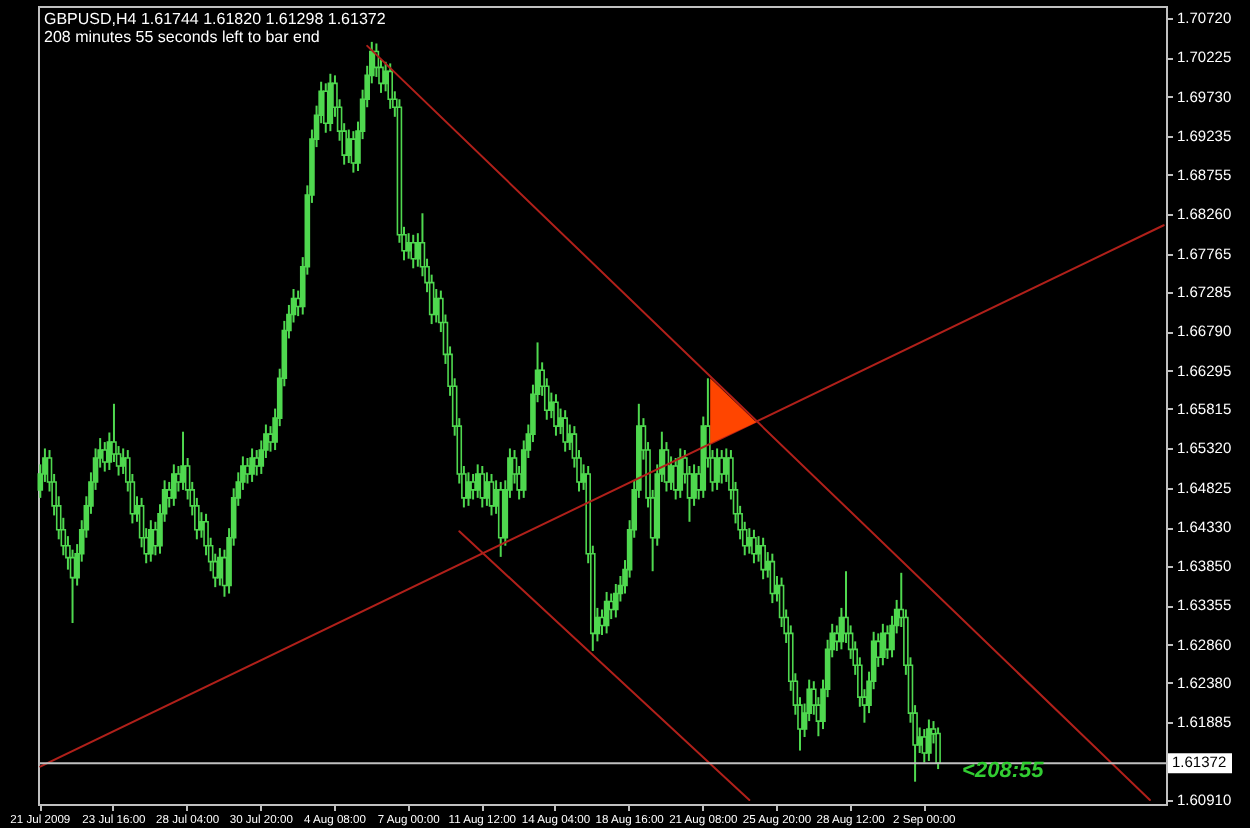  Describe the element at coordinates (215, 19) in the screenshot. I see `chart-title: GBPUSD,H4 1.61744 1.61820 1.61298 1.61372` at that location.